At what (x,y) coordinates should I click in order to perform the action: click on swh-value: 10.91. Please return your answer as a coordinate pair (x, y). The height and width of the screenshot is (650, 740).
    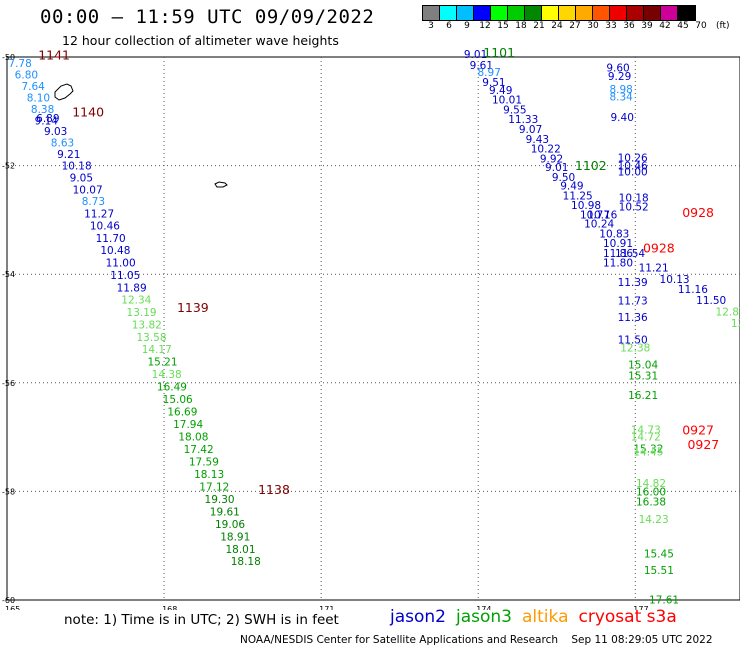
    Looking at the image, I should click on (618, 244).